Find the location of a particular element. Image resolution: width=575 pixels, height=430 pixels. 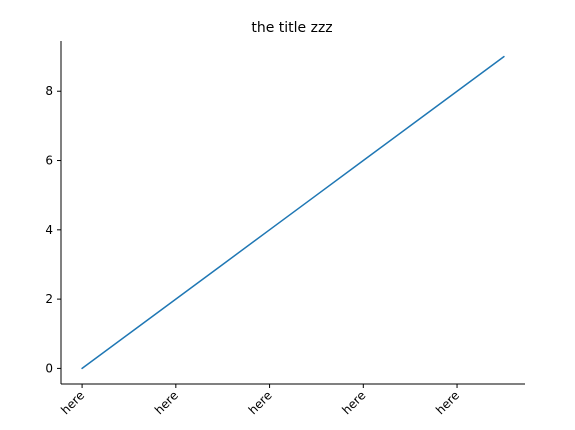

y-tick-label: 8 is located at coordinates (49, 91).